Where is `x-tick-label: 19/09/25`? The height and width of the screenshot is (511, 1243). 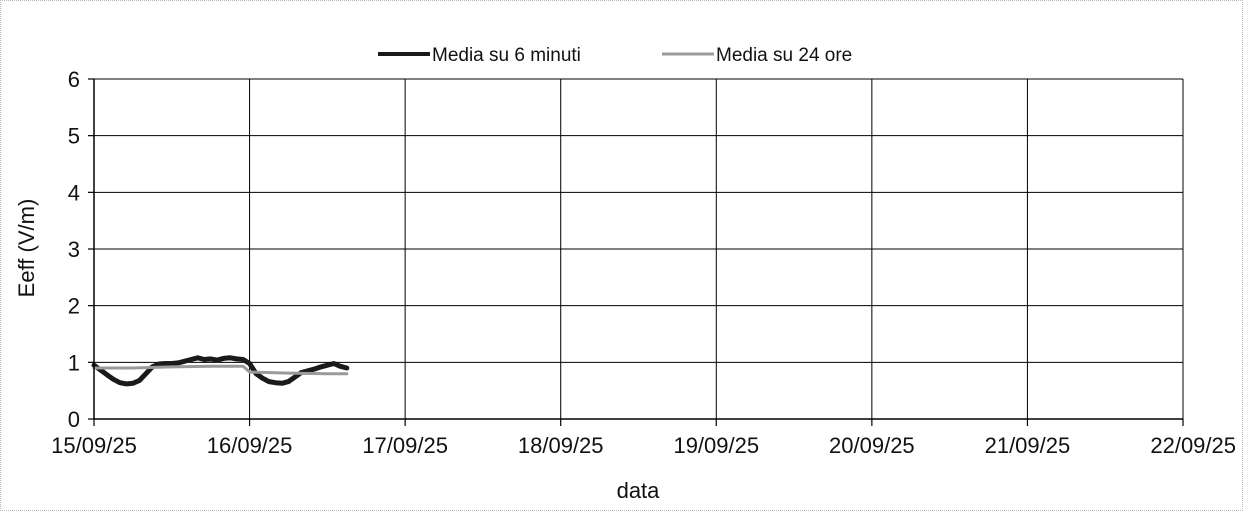
x-tick-label: 19/09/25 is located at coordinates (716, 445).